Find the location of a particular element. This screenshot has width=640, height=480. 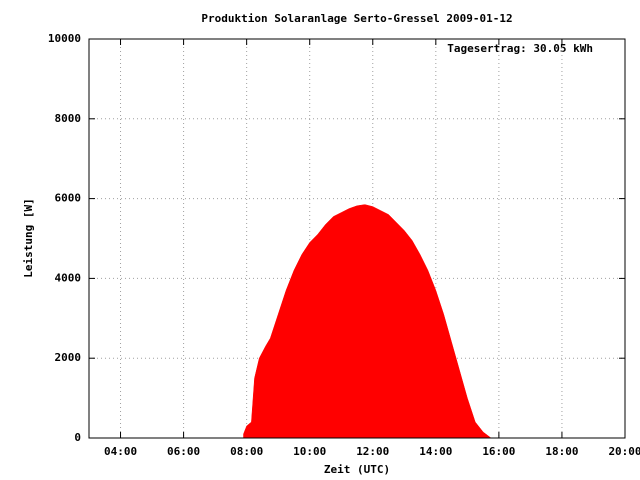

y-tick-label: 2000 is located at coordinates (68, 357).